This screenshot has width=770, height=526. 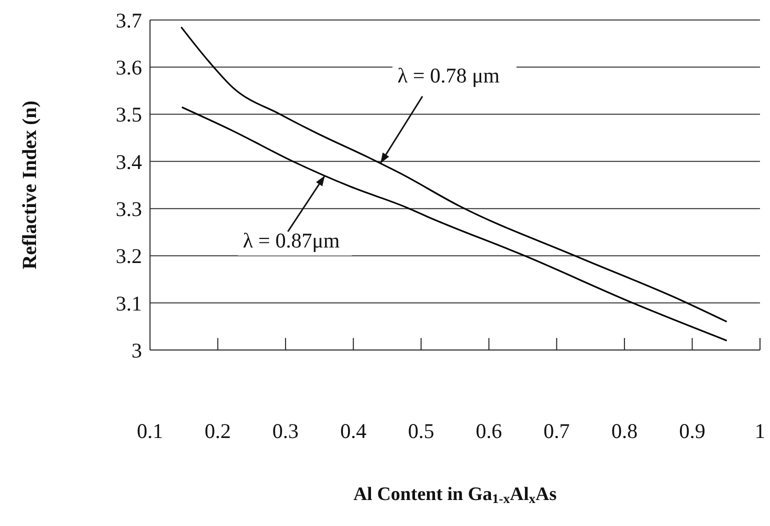 What do you see at coordinates (291, 240) in the screenshot?
I see `annotation: λ = 0.87μm` at bounding box center [291, 240].